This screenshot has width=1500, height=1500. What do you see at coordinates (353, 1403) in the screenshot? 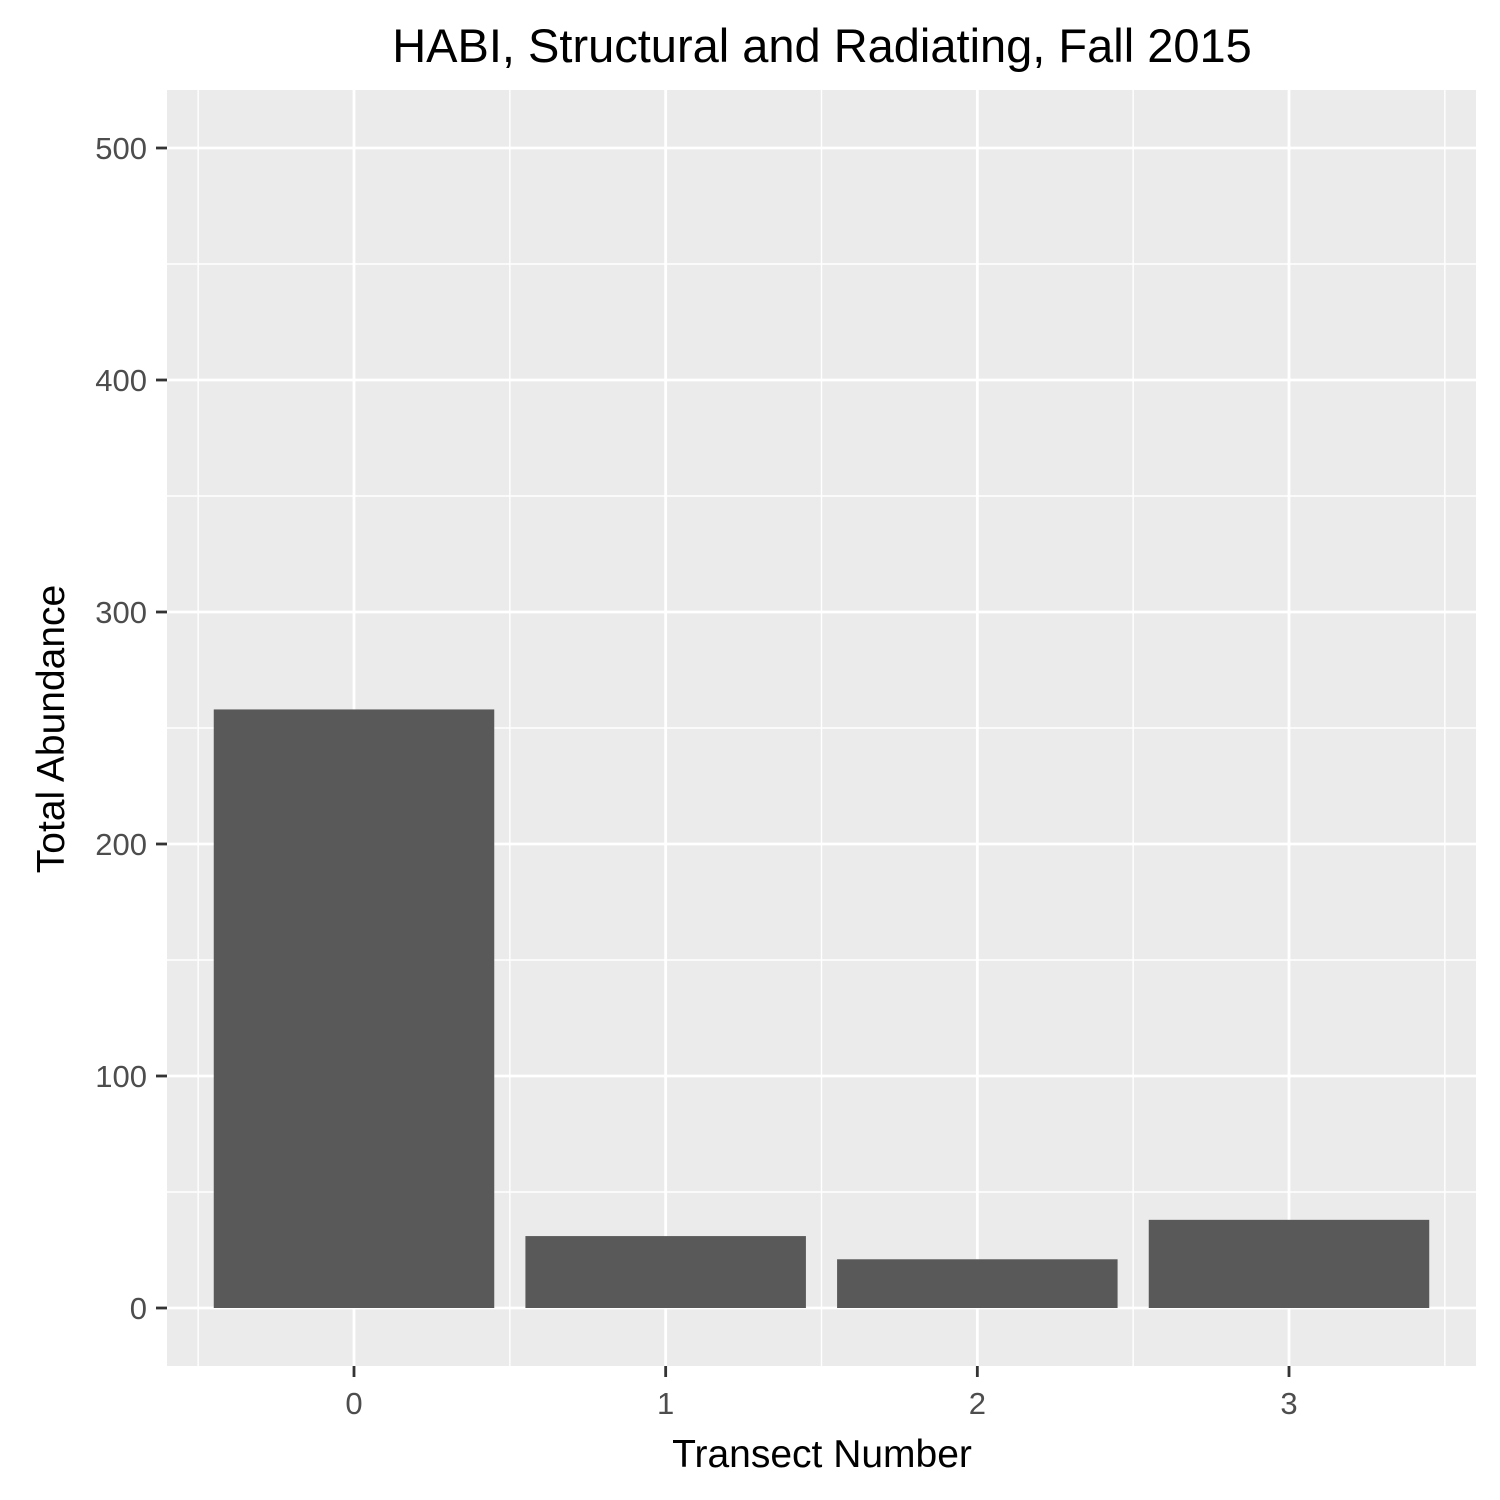
I see `x-tick-label: 0` at bounding box center [353, 1403].